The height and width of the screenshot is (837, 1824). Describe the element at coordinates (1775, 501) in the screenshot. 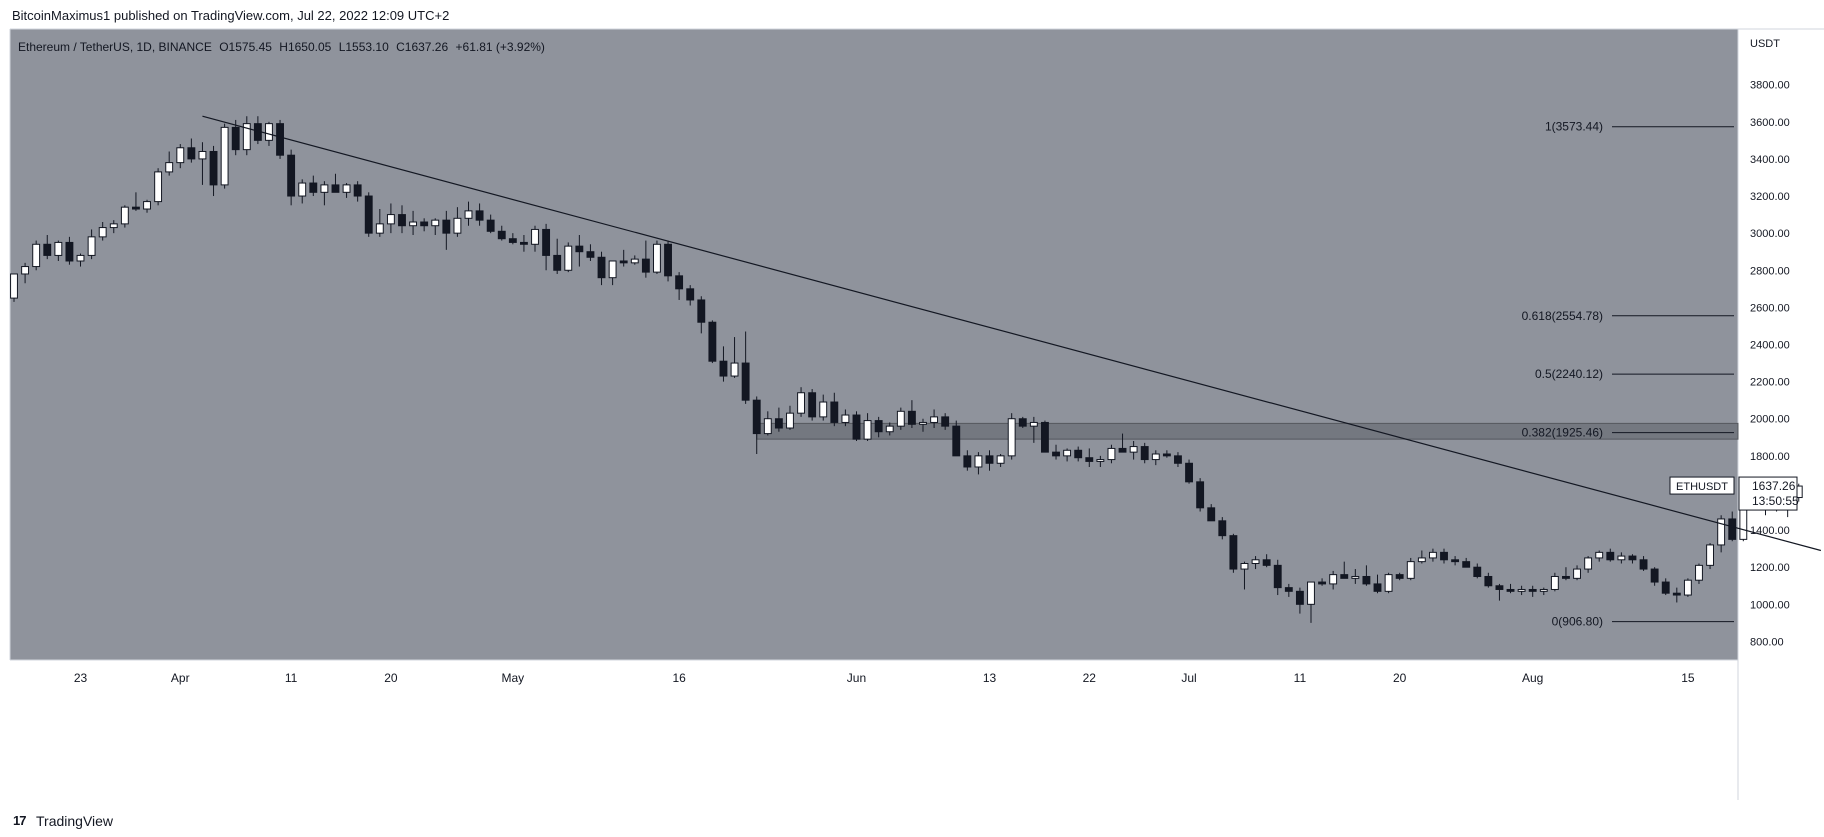

I see `countdown-label: 13:50:55` at that location.